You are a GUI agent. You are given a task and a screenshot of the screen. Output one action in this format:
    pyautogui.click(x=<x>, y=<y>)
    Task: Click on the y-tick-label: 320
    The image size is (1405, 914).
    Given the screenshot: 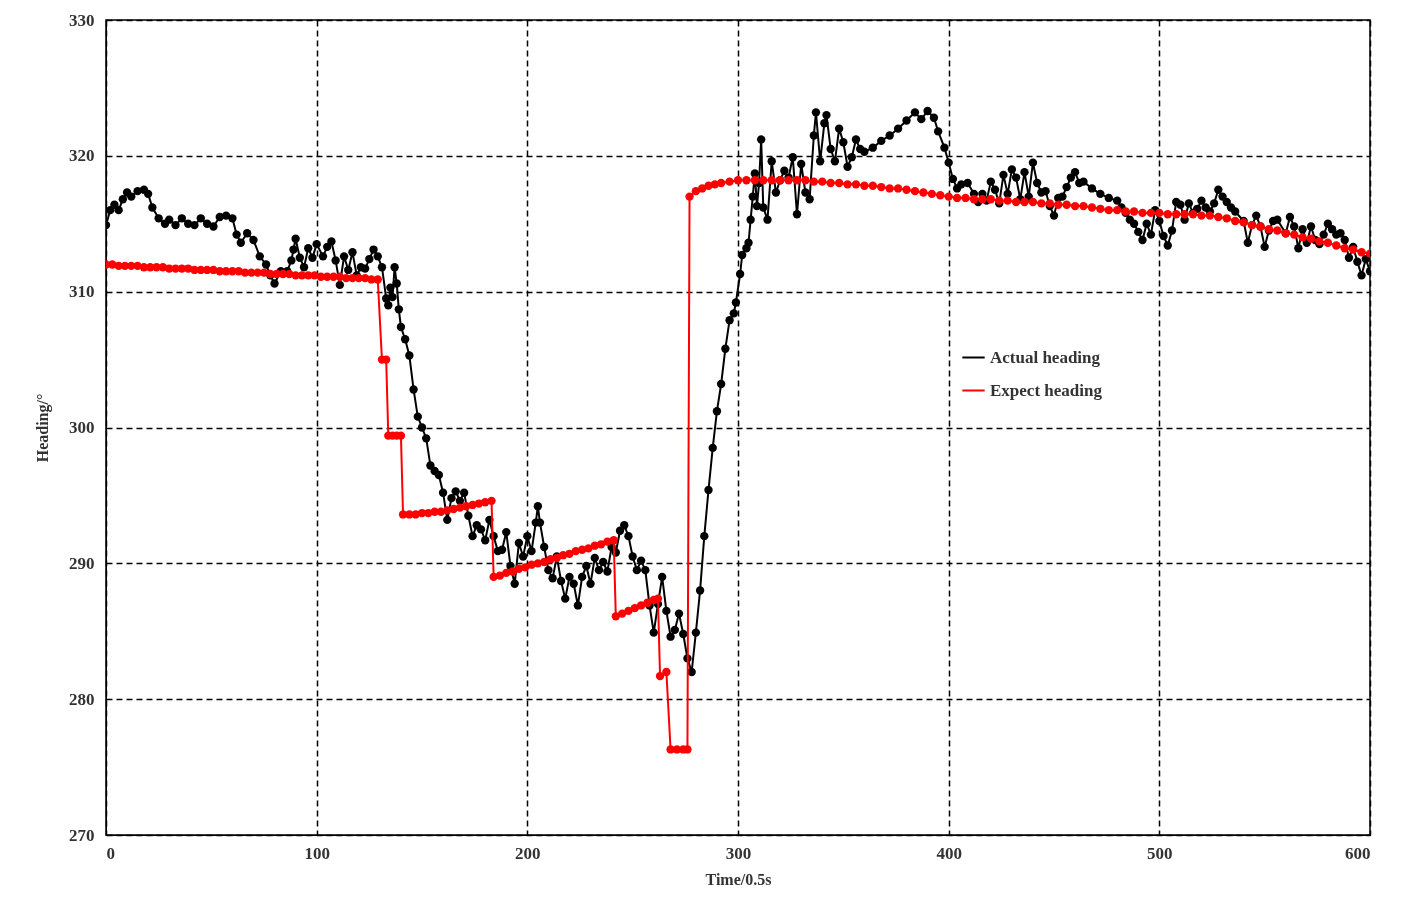 What is the action you would take?
    pyautogui.click(x=82, y=156)
    